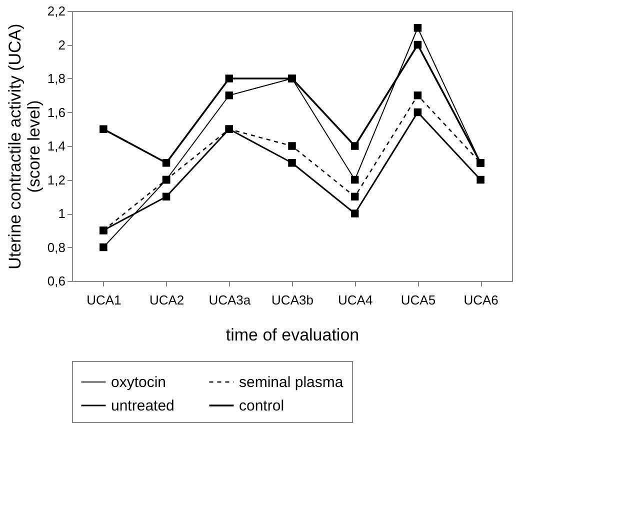 This screenshot has width=621, height=508. I want to click on y-tick-label: 1, so click(62, 213).